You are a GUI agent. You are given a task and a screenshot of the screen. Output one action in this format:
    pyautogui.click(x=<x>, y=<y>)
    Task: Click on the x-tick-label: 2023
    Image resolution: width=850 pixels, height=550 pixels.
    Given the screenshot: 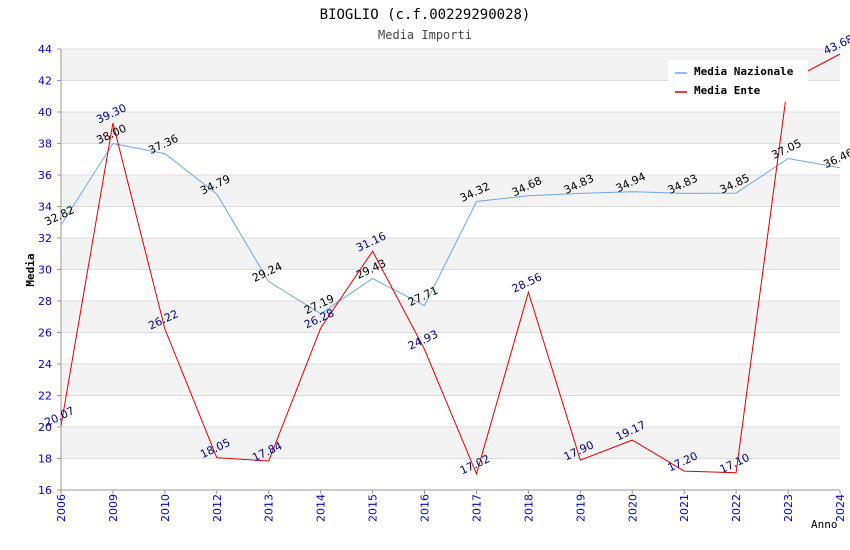 What is the action you would take?
    pyautogui.click(x=788, y=508)
    